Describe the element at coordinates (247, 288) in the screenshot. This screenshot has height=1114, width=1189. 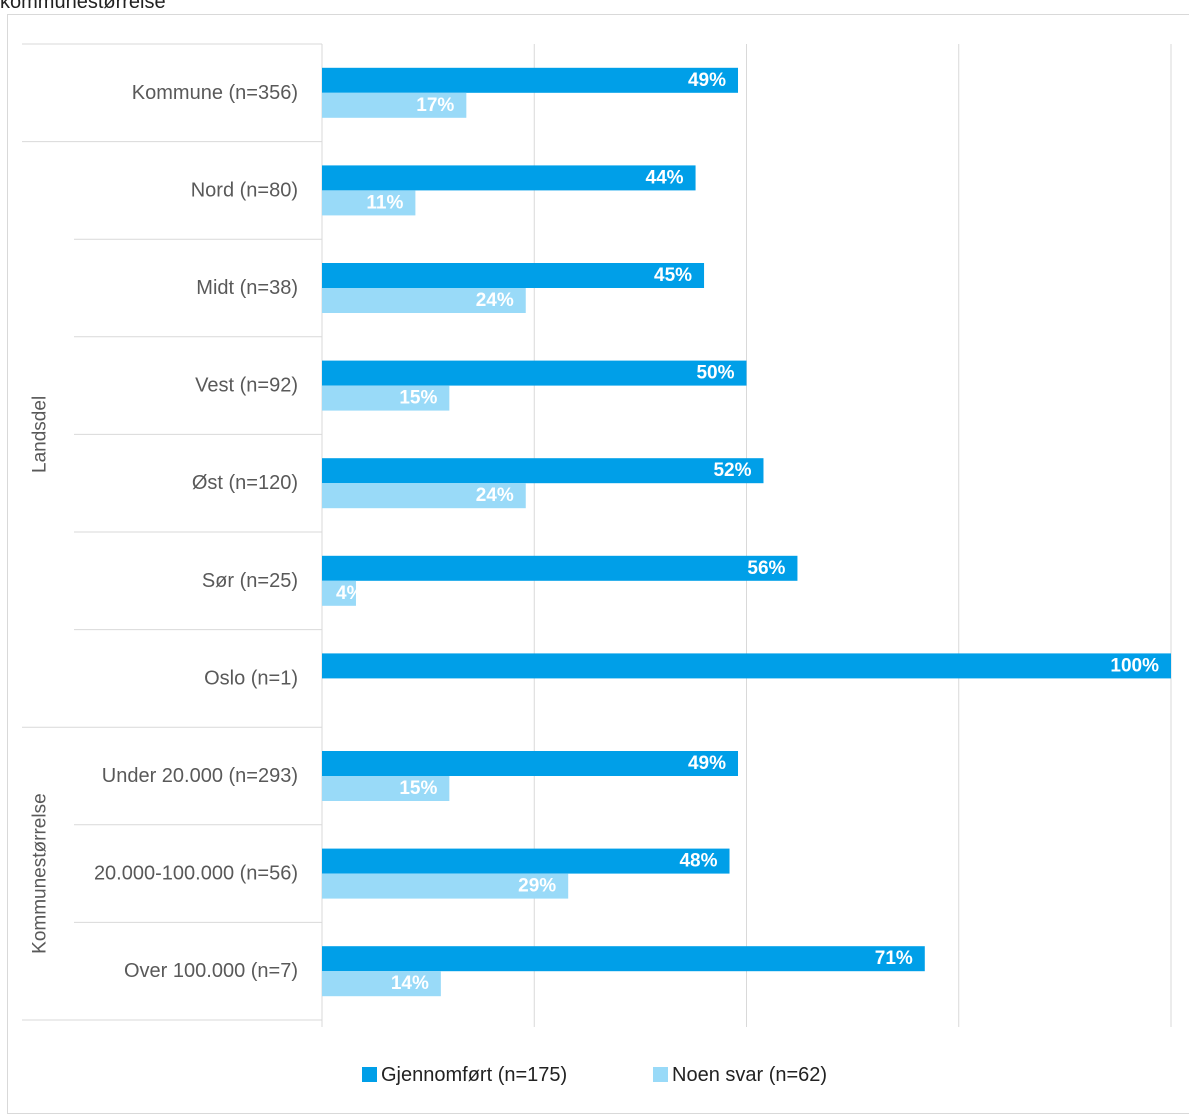
I see `category-label: Midt (n=38)` at that location.